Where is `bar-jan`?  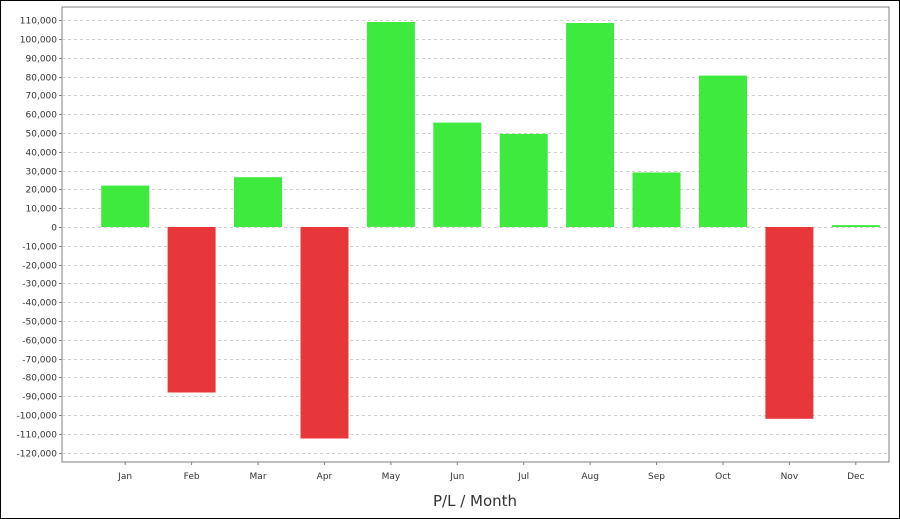
bar-jan is located at coordinates (125, 206).